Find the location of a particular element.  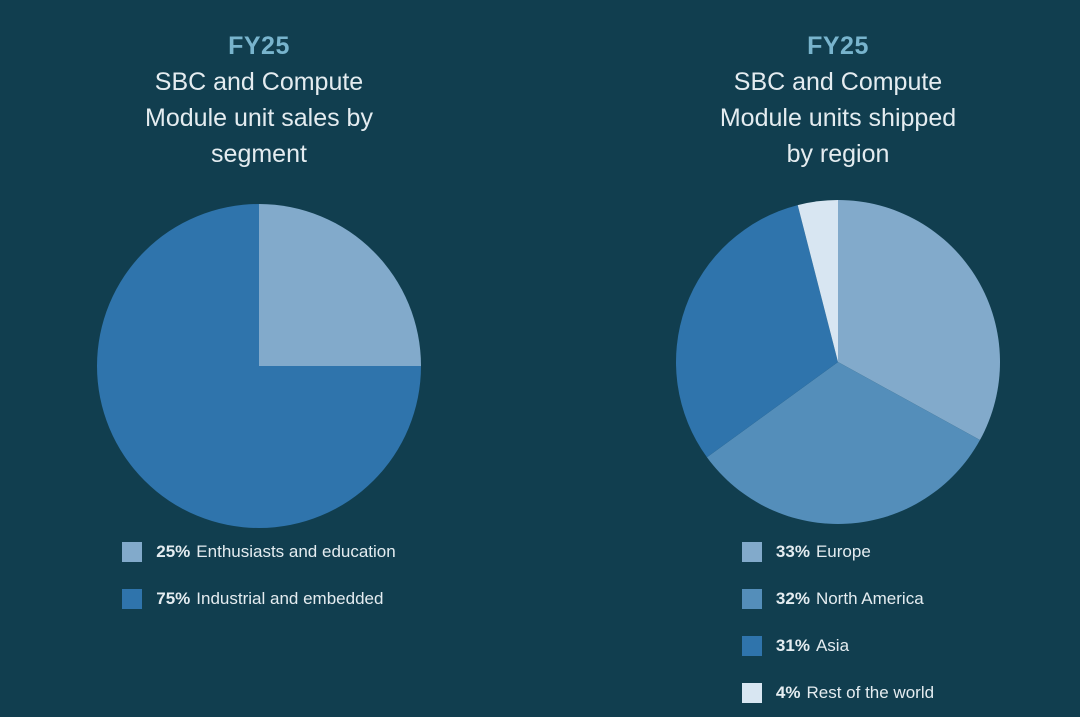

legend-label: Enthusiasts and education is located at coordinates (296, 551).